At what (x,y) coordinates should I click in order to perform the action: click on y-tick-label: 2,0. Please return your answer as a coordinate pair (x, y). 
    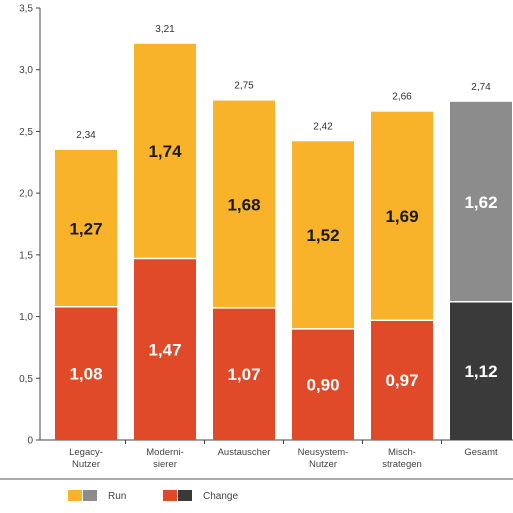
    Looking at the image, I should click on (26, 194).